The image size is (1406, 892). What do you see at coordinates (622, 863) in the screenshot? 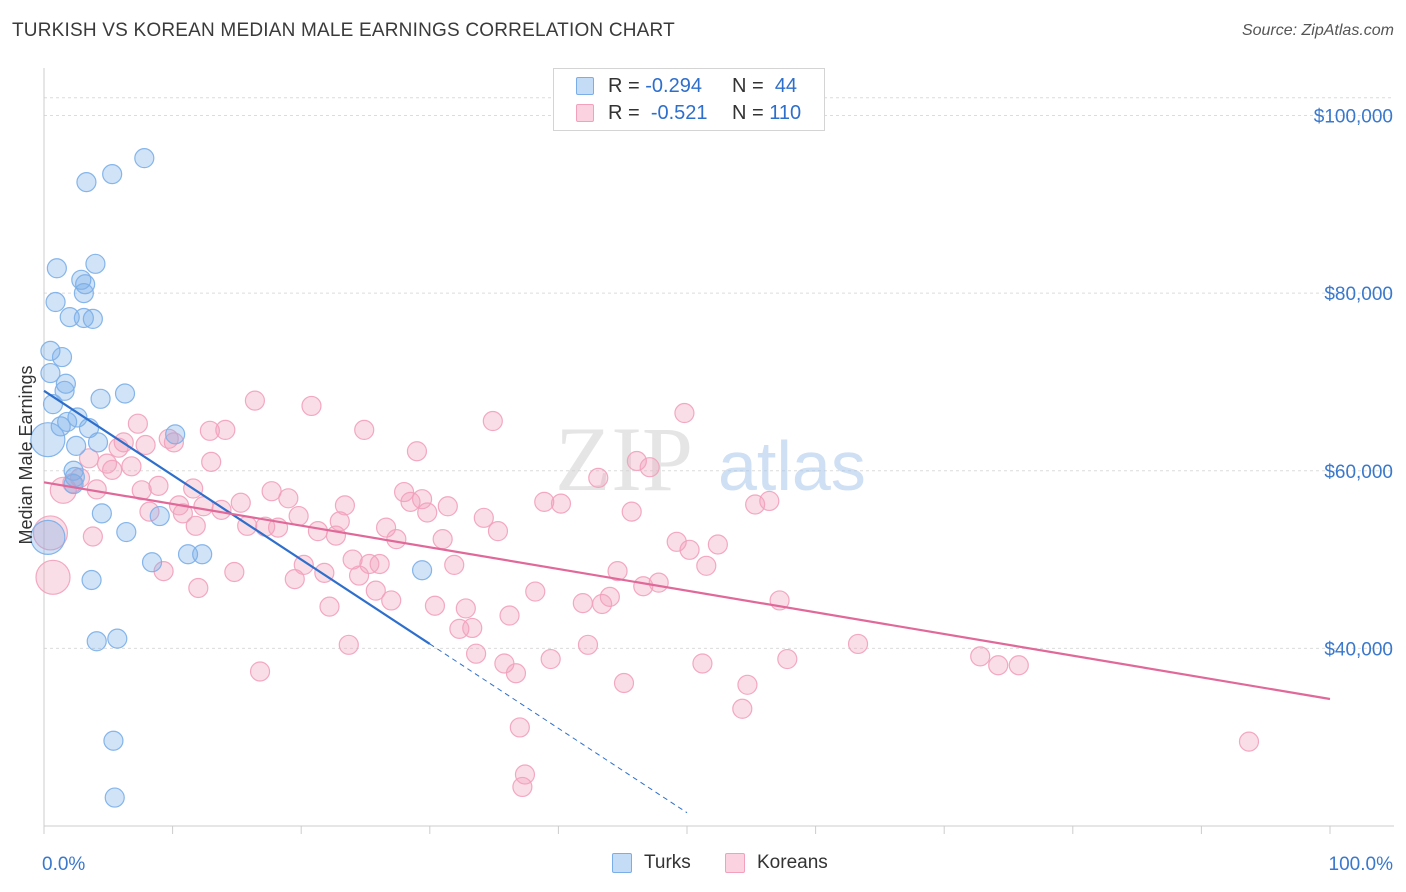
I see `legend-swatch-turks-bottom` at bounding box center [622, 863].